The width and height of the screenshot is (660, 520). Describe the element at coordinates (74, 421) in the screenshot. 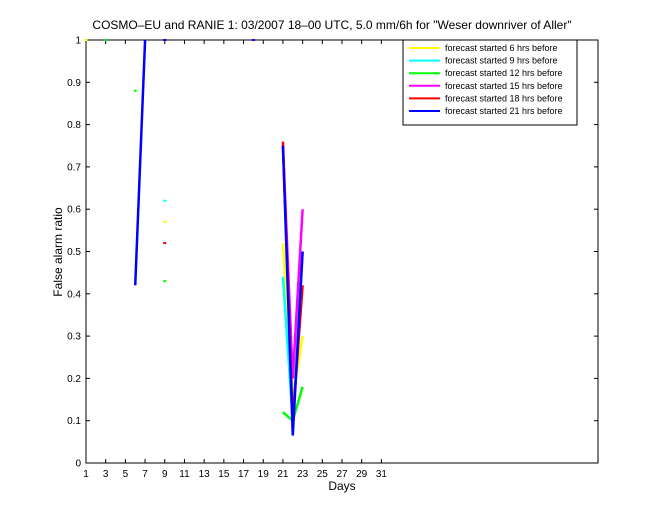

I see `y-tick-label: 0.1` at that location.